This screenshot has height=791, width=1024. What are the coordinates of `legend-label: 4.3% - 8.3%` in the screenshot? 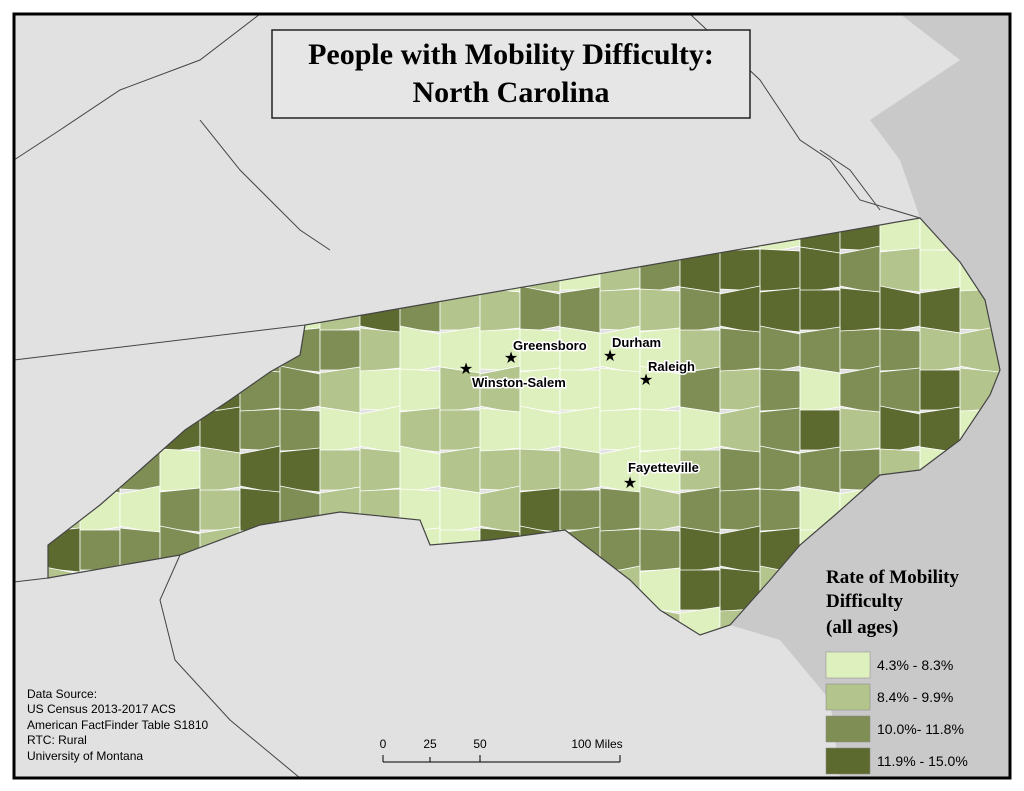 It's located at (915, 665).